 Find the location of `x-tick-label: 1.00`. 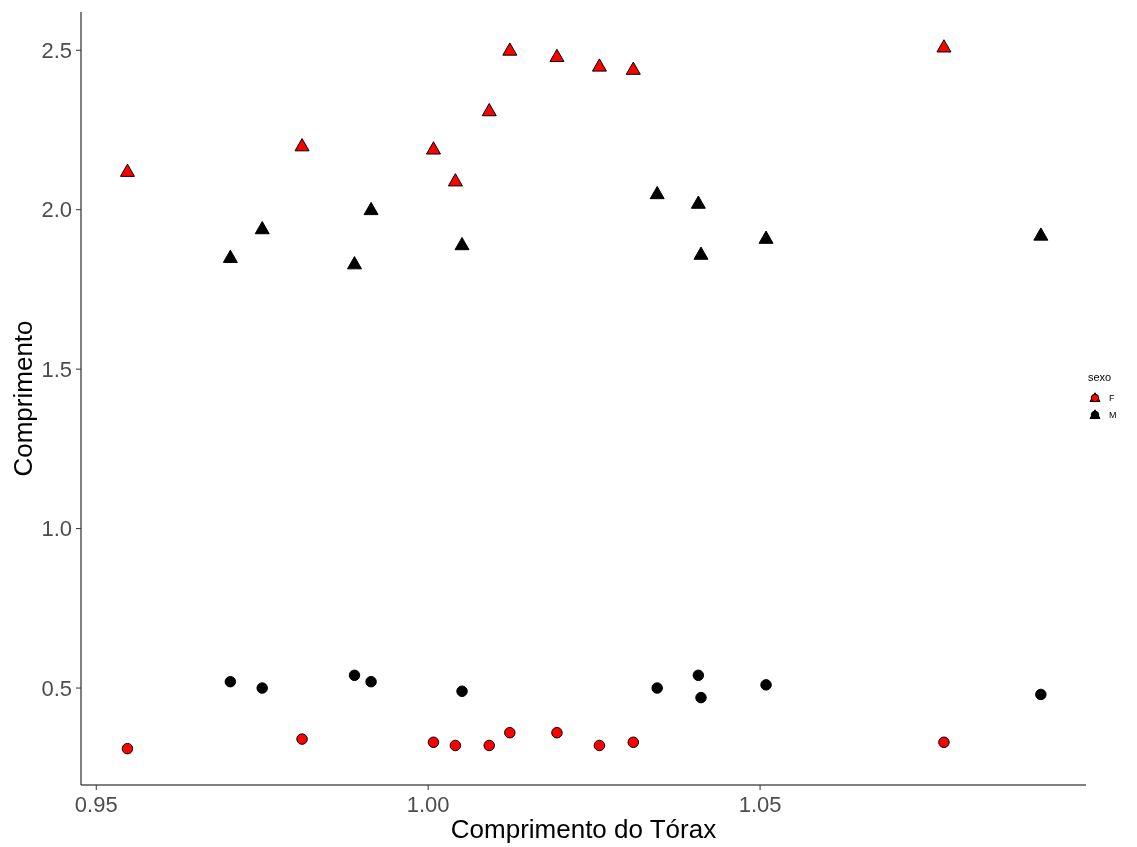

x-tick-label: 1.00 is located at coordinates (428, 804).